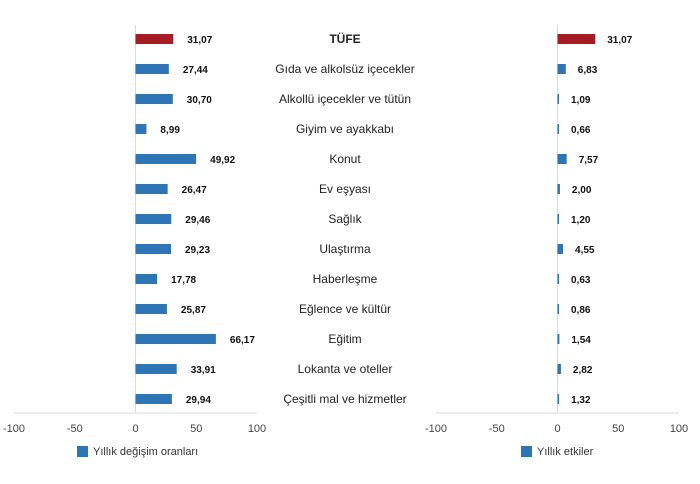  Describe the element at coordinates (197, 250) in the screenshot. I see `data-label: 29,23` at that location.